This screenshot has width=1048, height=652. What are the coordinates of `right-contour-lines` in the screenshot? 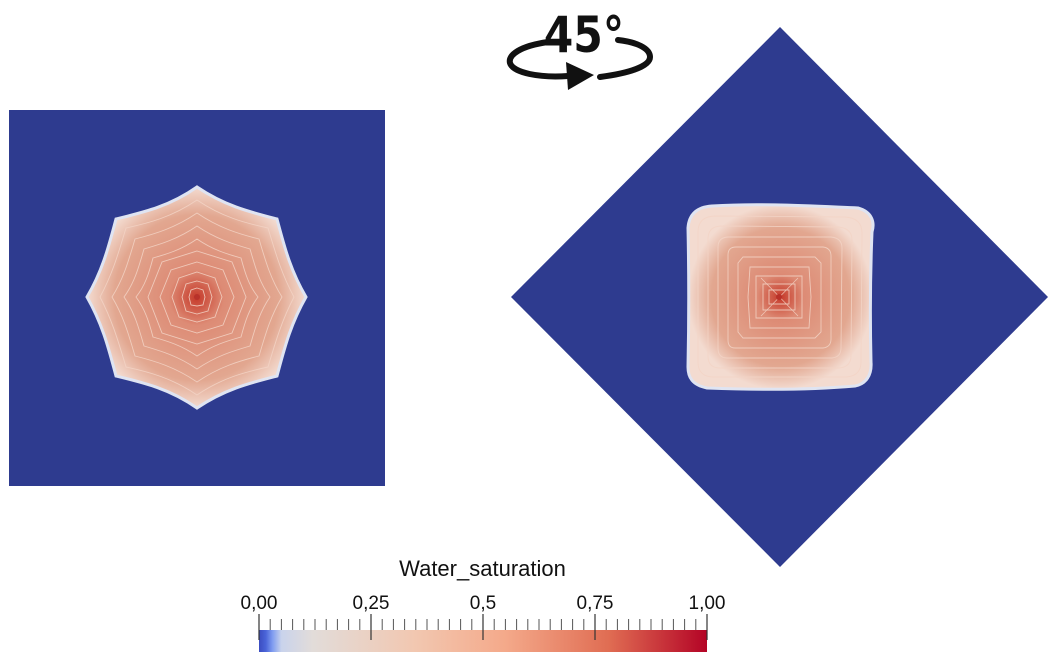 It's located at (780, 296).